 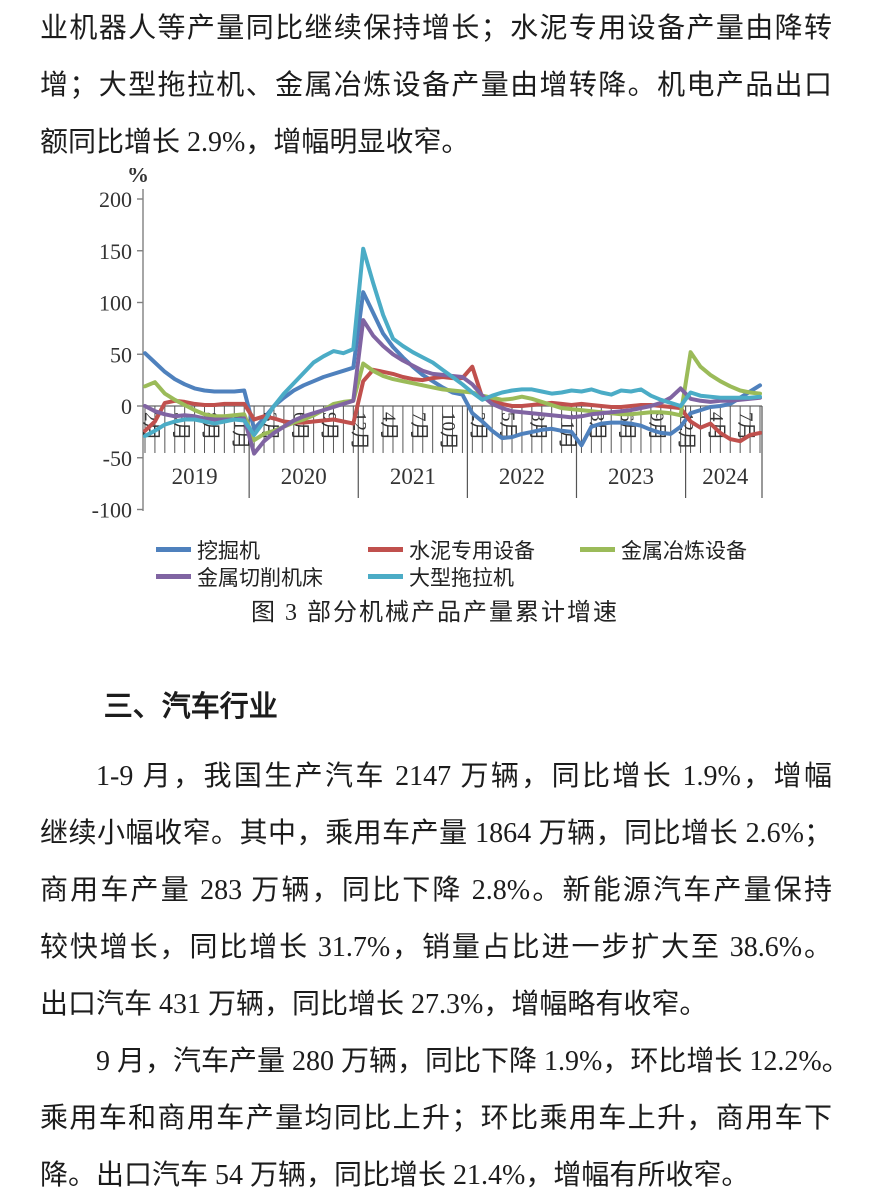 What do you see at coordinates (522, 476) in the screenshot?
I see `year-label: 2022` at bounding box center [522, 476].